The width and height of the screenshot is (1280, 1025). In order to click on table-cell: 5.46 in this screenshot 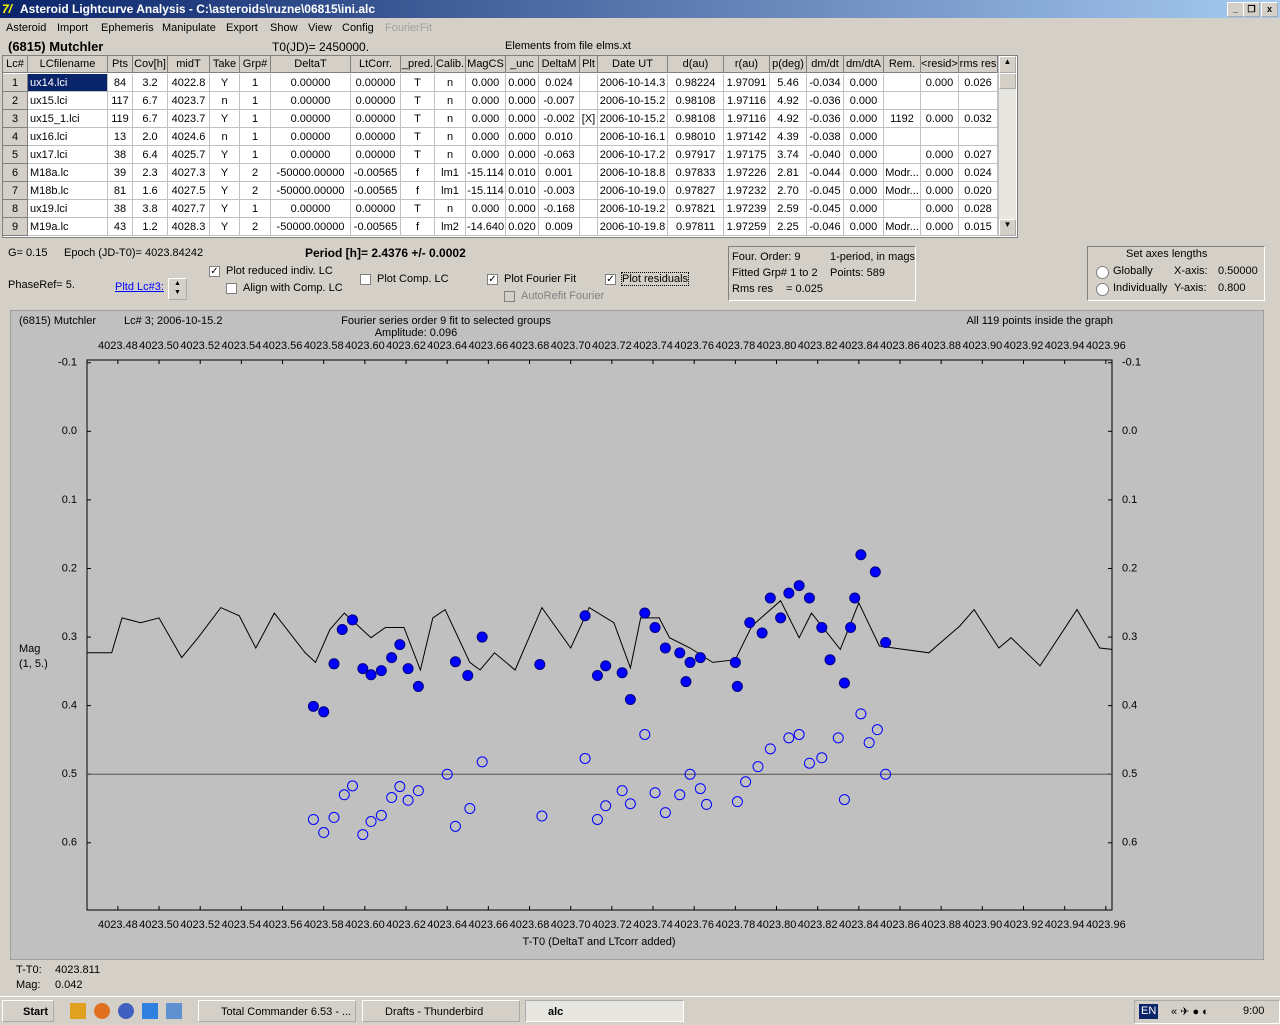, I will do `click(788, 83)`.